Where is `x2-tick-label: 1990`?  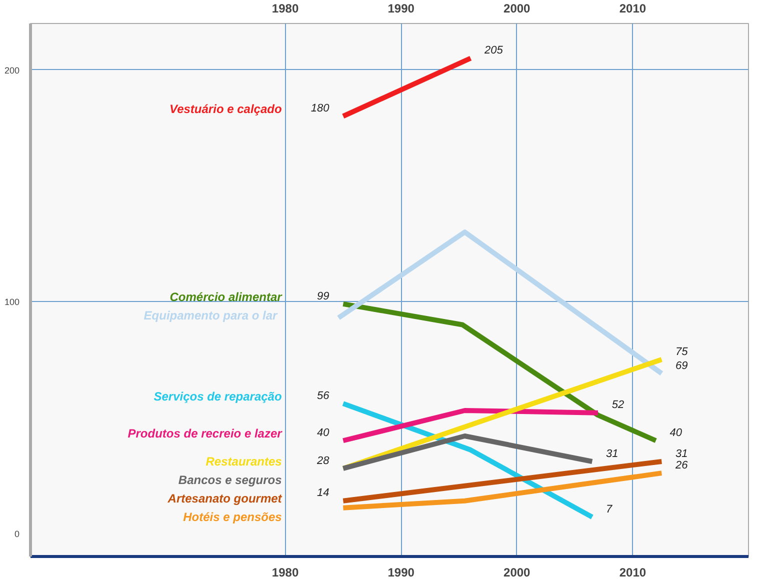
x2-tick-label: 1990 is located at coordinates (401, 572).